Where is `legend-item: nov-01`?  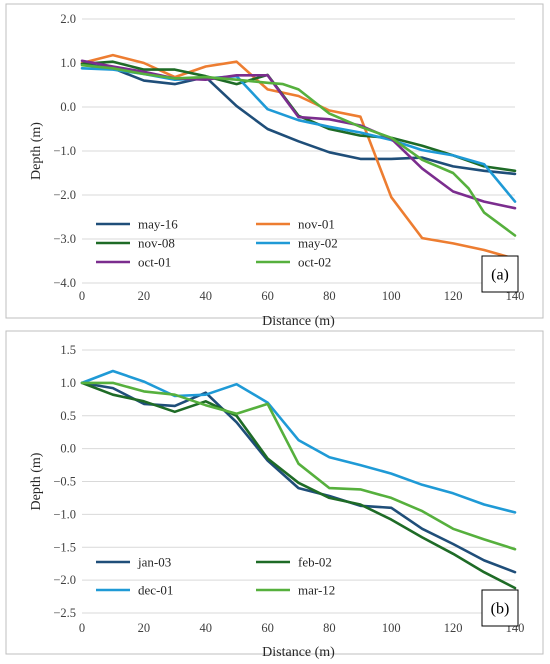 legend-item: nov-01 is located at coordinates (295, 224).